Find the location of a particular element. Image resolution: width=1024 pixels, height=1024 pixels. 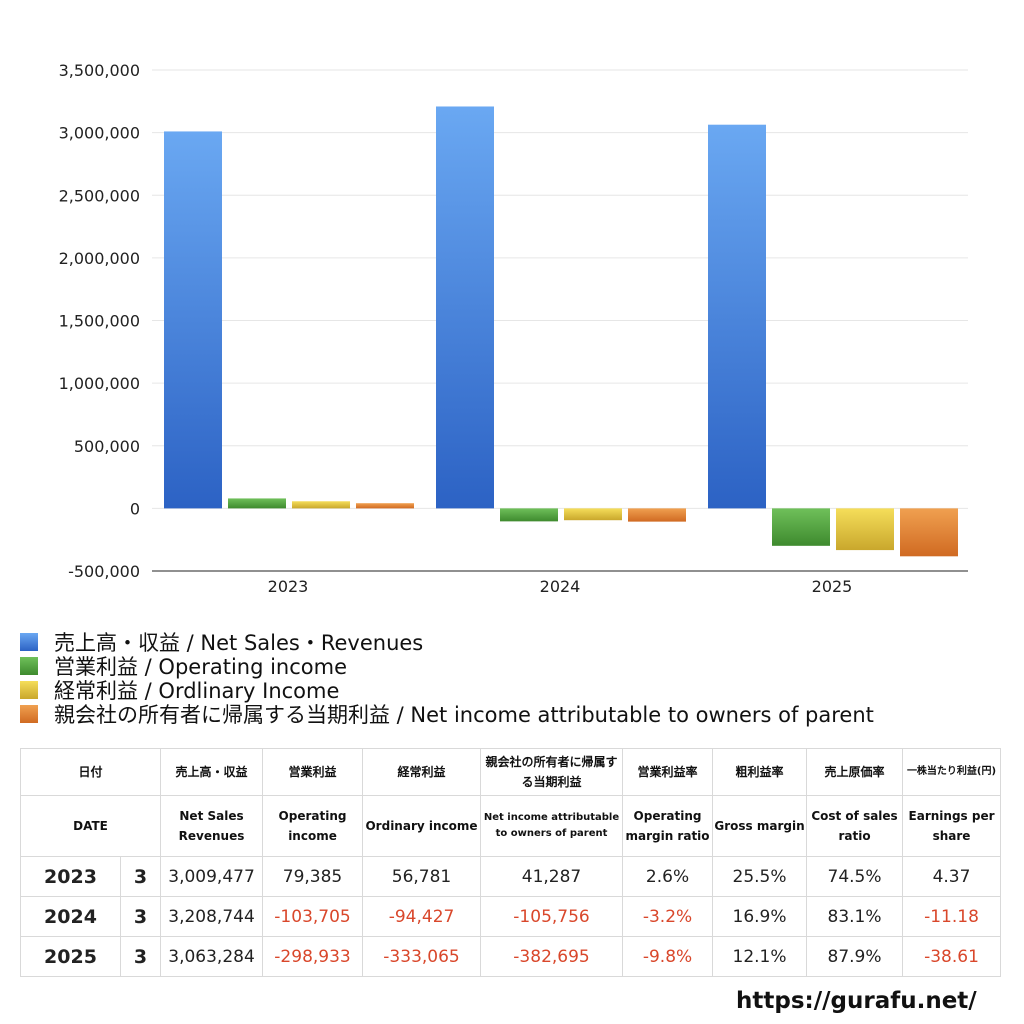

header-gross-margin-jp: 粗利益率 is located at coordinates (760, 772).